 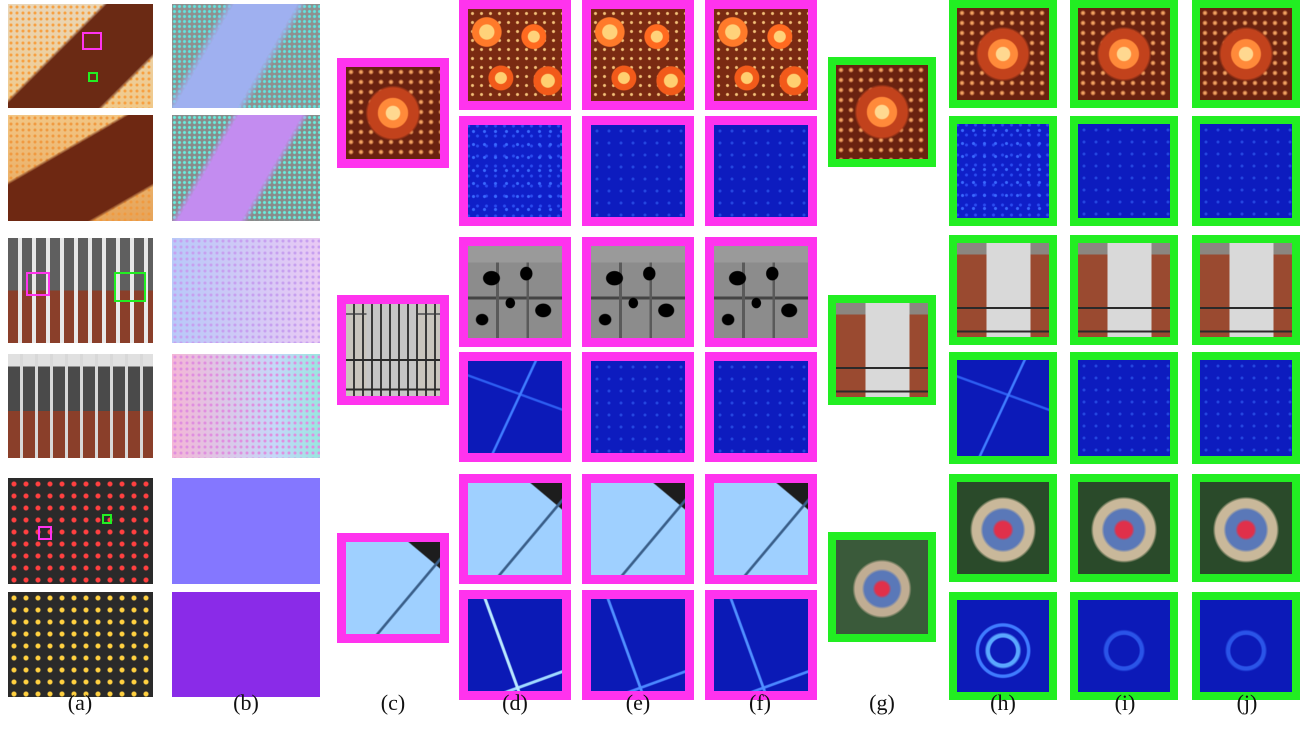 What do you see at coordinates (393, 702) in the screenshot?
I see `label-c: (c)` at bounding box center [393, 702].